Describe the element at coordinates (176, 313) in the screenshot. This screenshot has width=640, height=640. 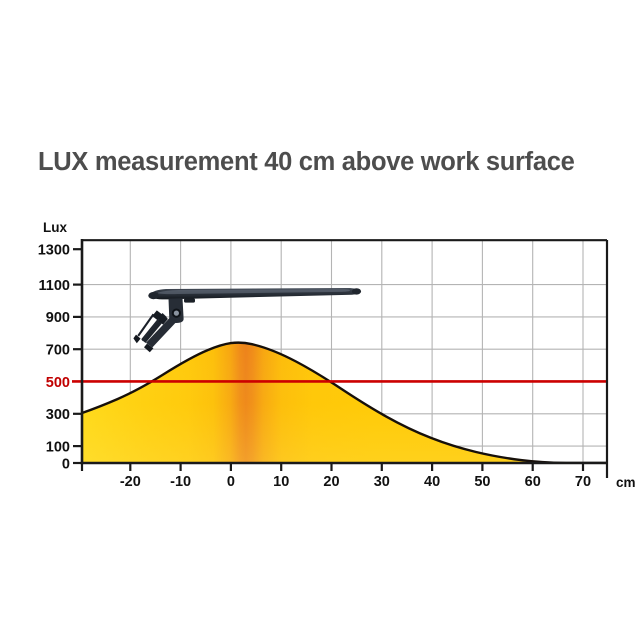
I see `lamp-pivot-screw` at that location.